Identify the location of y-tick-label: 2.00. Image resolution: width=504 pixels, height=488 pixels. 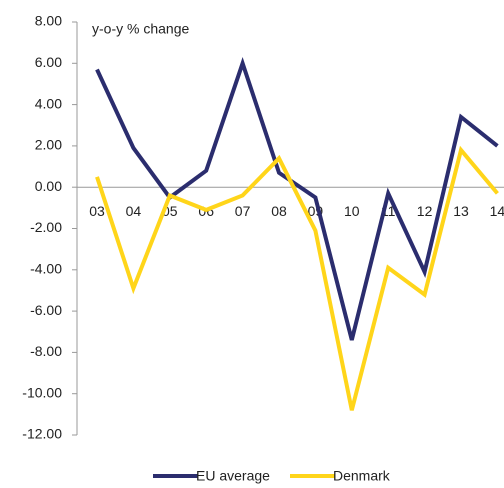
(48, 145).